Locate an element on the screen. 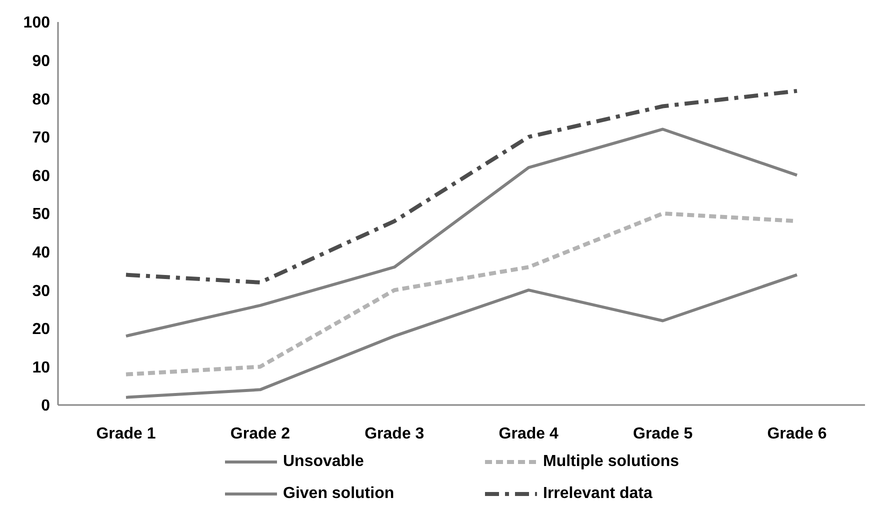 The image size is (885, 531). x-tick-label: Grade 5 is located at coordinates (663, 433).